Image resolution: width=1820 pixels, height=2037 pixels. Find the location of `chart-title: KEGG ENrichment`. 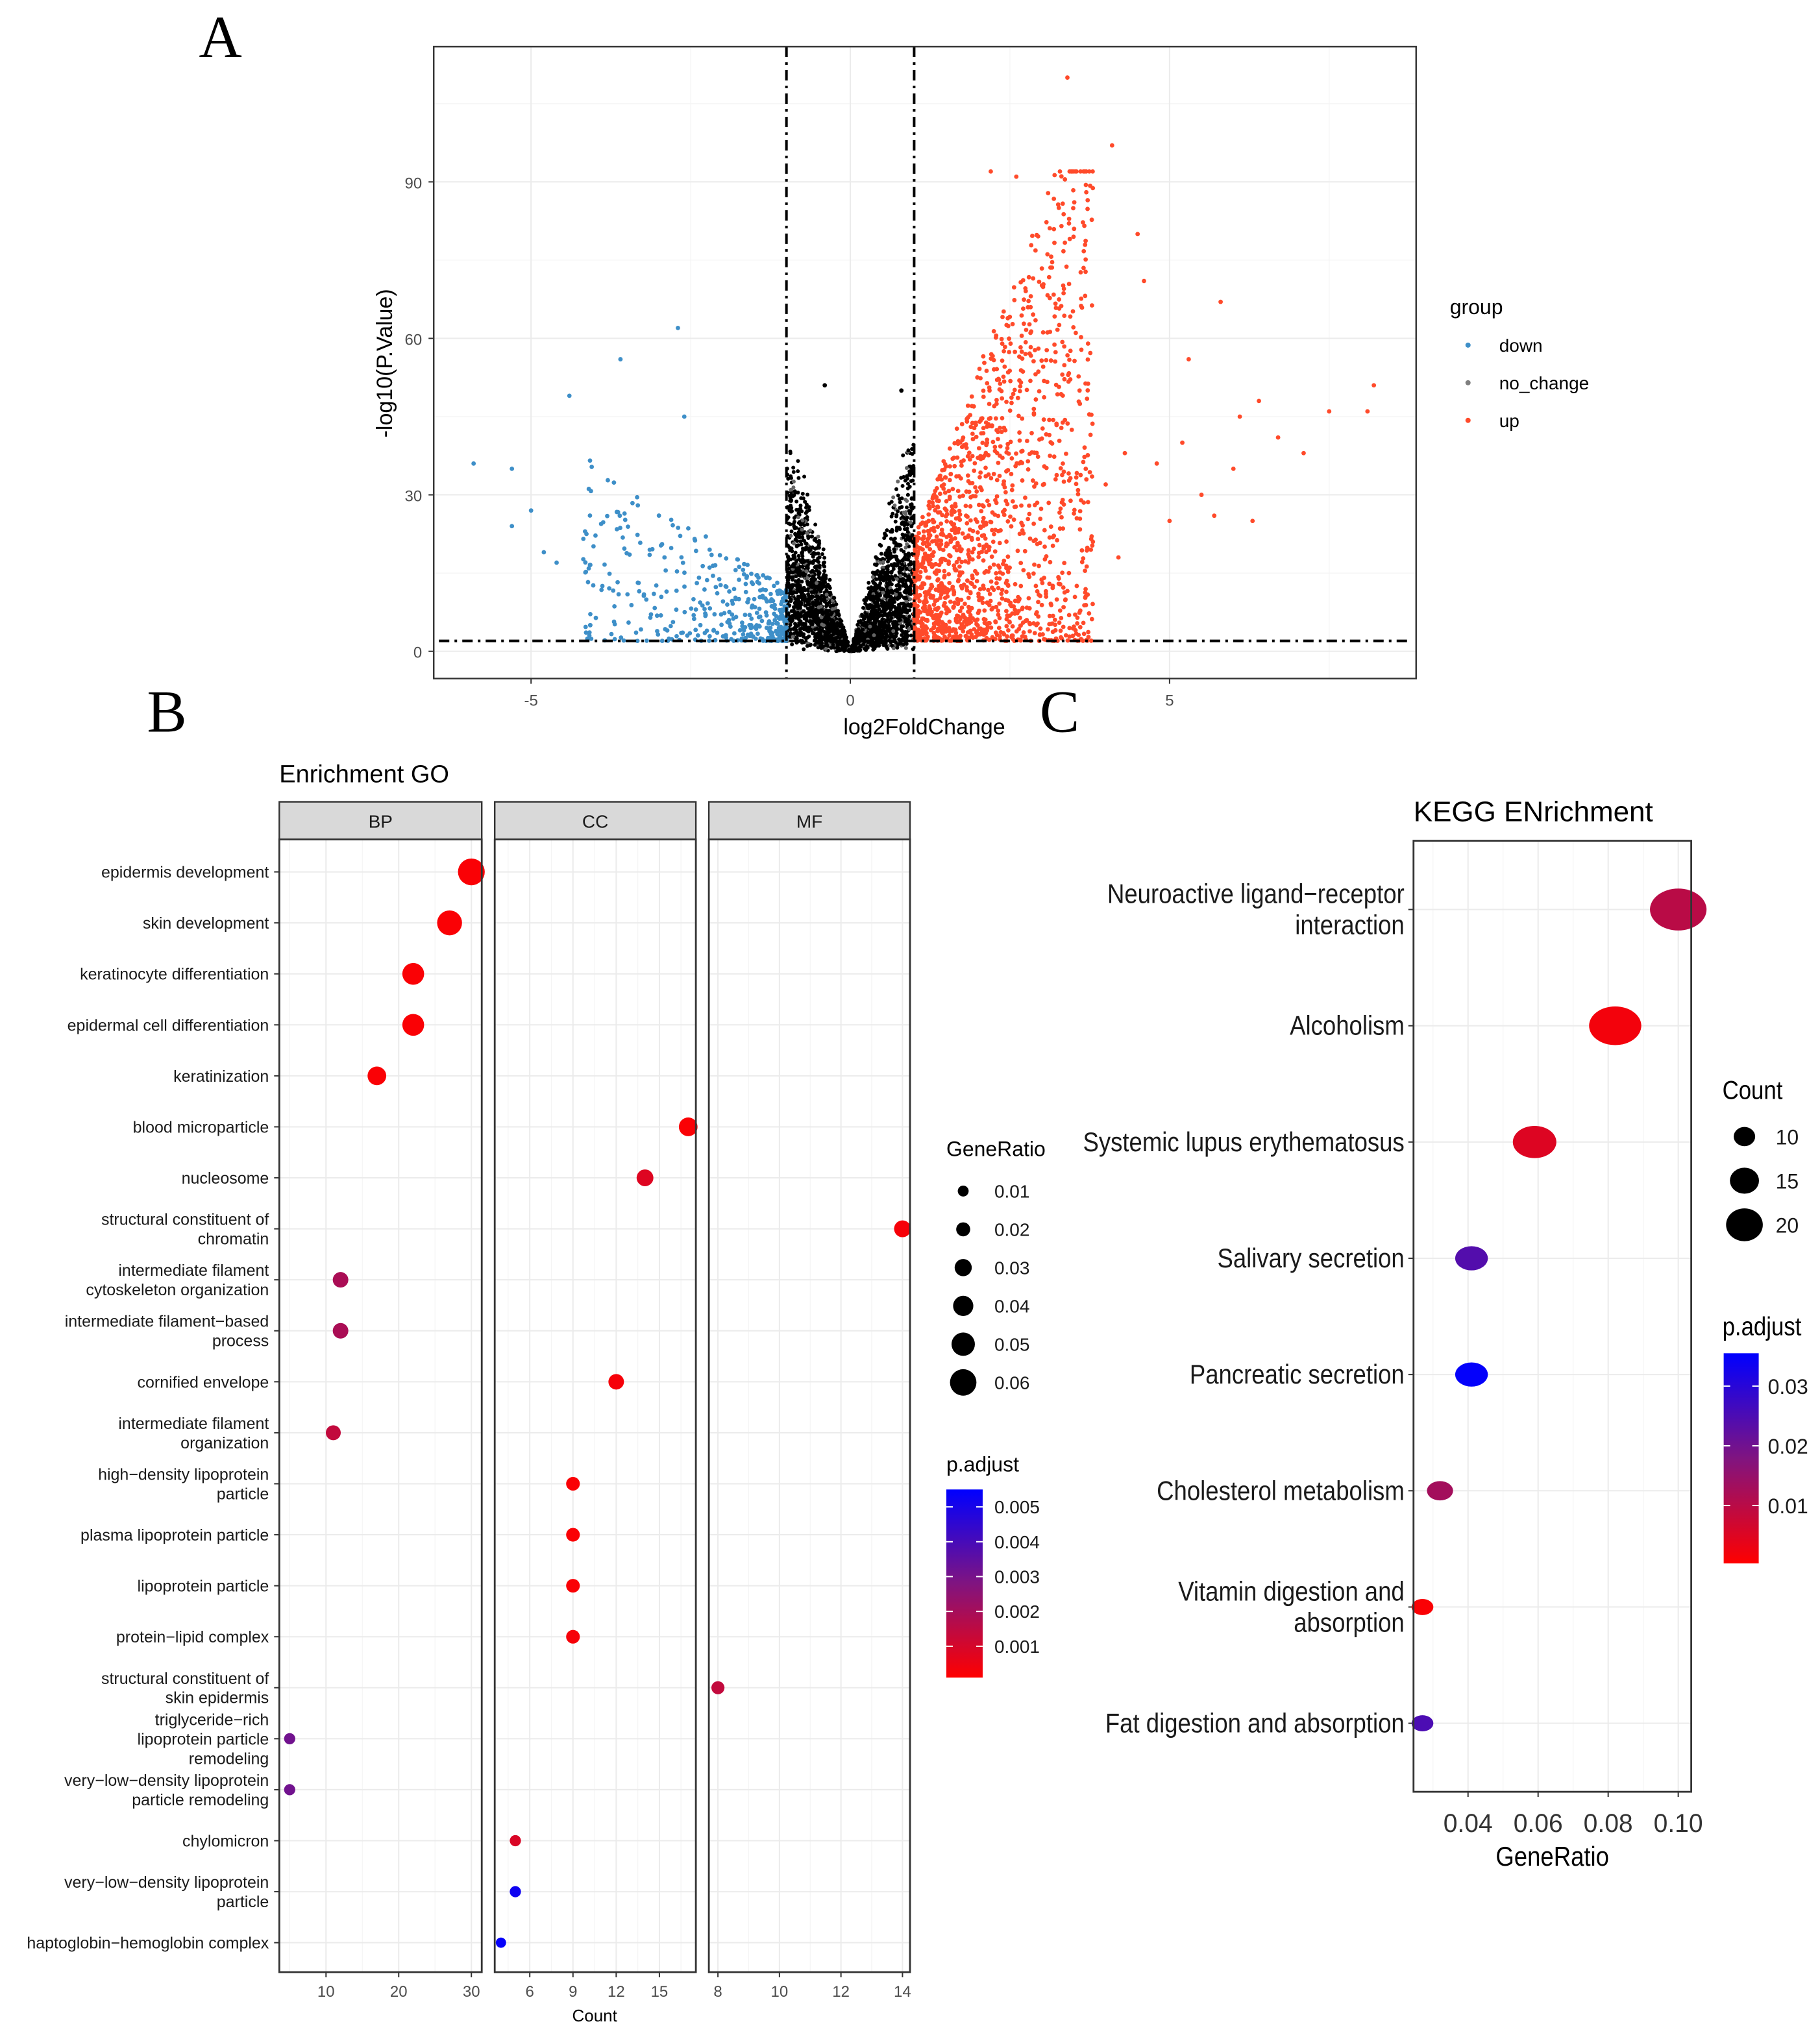

chart-title: KEGG ENrichment is located at coordinates (1533, 812).